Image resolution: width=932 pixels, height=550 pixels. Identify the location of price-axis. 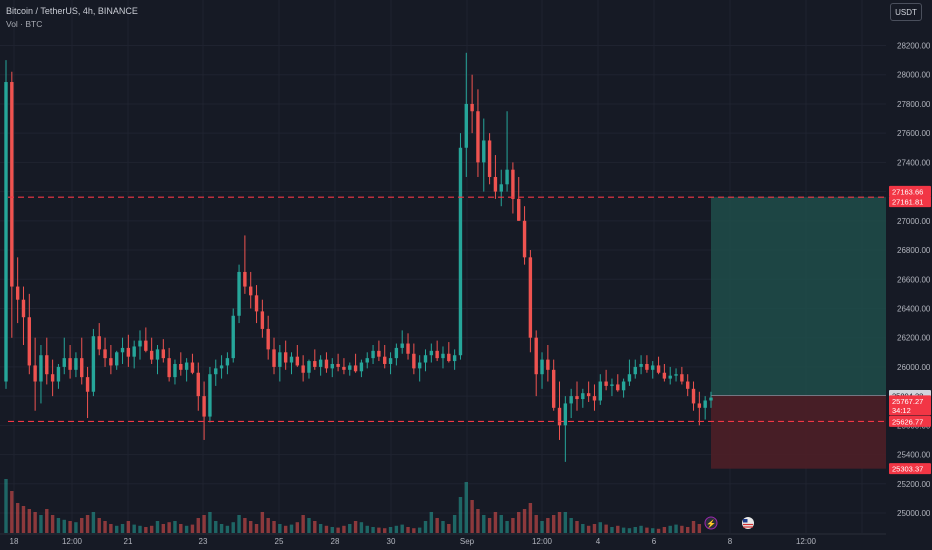
(909, 275).